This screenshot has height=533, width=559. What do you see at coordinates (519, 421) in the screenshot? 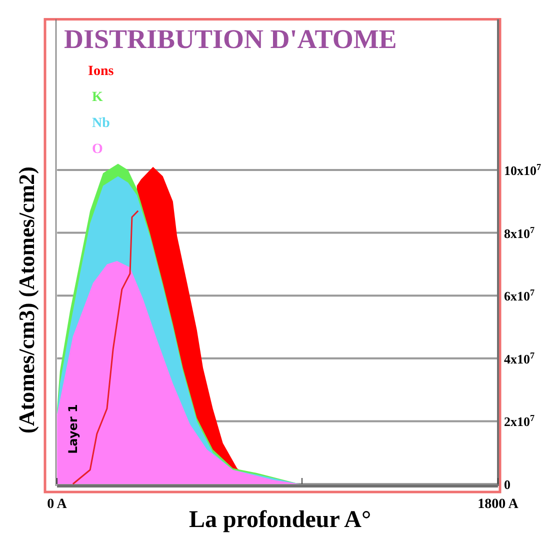
I see `y-tick-label: 2x10$^{7}$` at bounding box center [519, 421].